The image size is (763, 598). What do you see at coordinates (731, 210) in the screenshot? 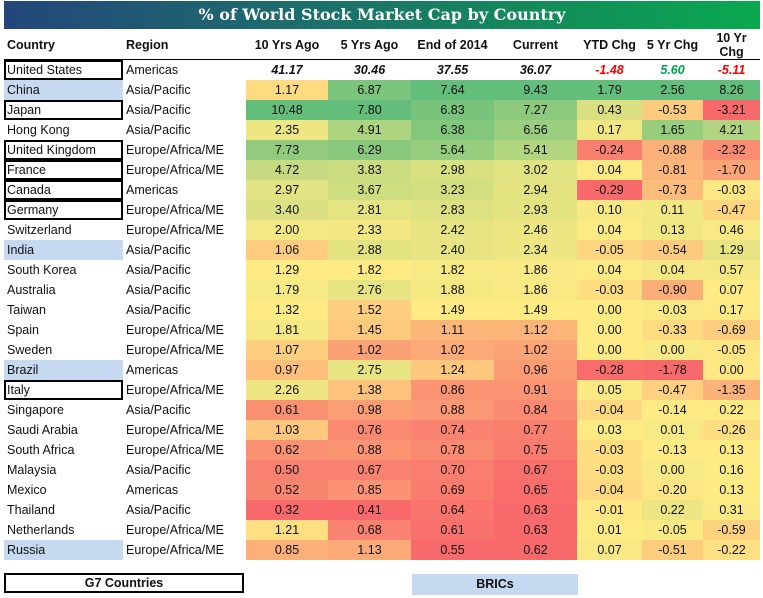
I see `value-10yr-chg: -0.47` at bounding box center [731, 210].